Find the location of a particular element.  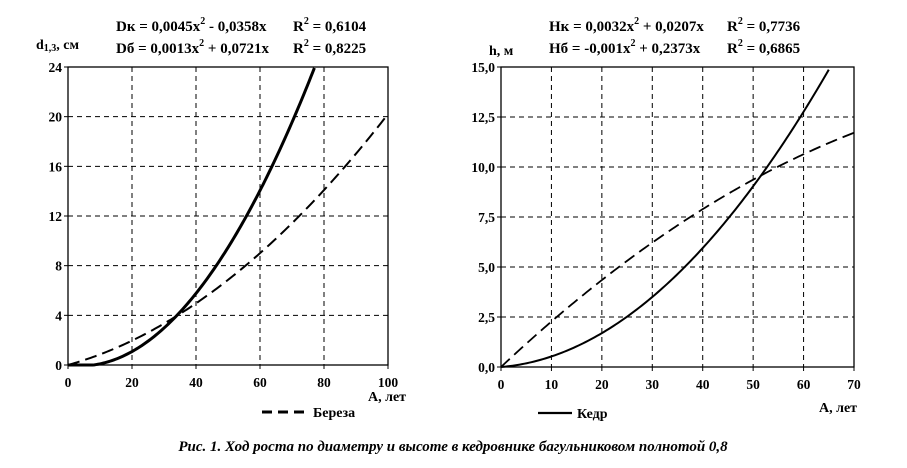

right-y-tick-label: 7,5 is located at coordinates (486, 217).